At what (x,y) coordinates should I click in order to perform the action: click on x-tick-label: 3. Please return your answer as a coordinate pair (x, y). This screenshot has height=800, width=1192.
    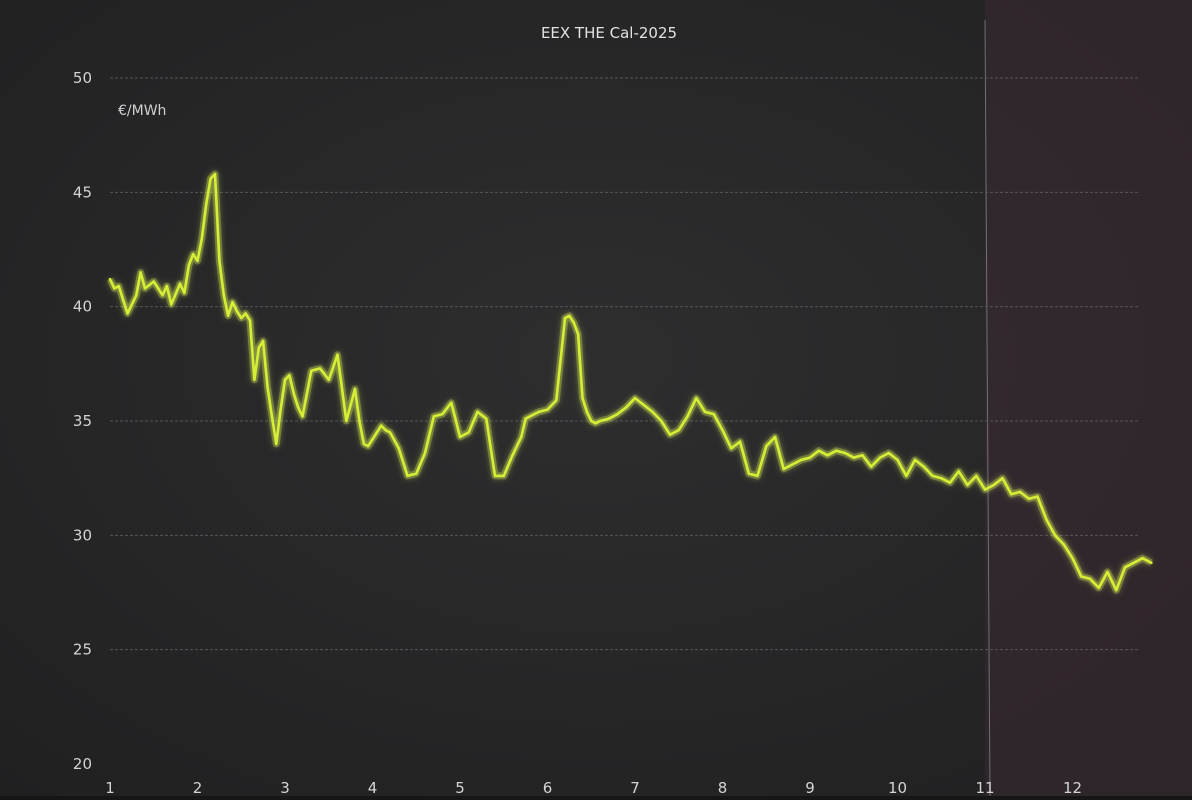
    Looking at the image, I should click on (285, 787).